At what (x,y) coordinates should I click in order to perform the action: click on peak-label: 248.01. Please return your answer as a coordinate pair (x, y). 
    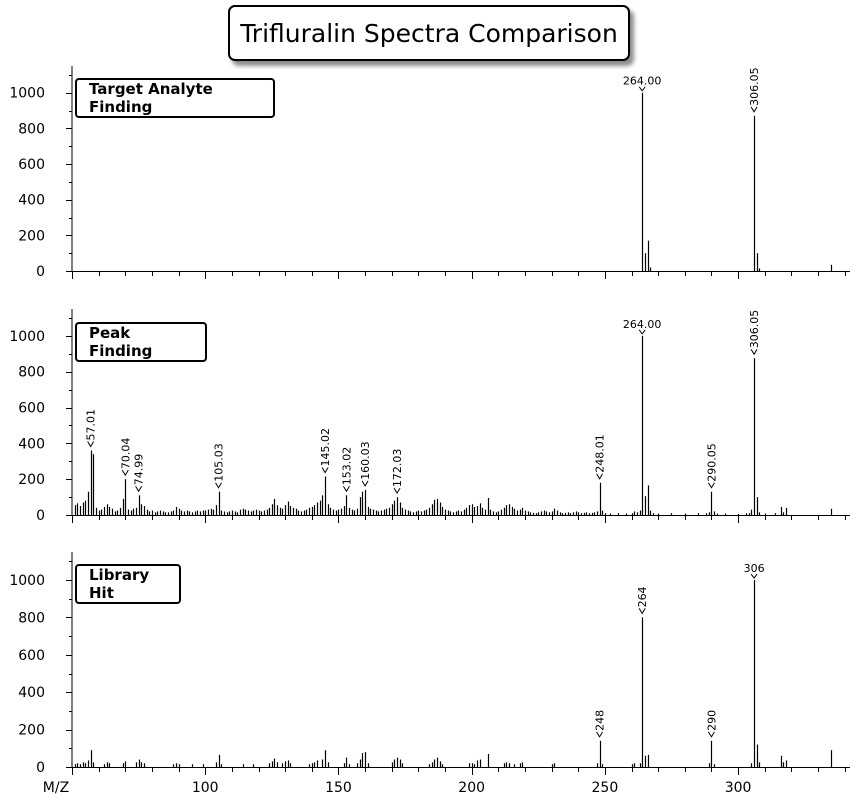
    Looking at the image, I should click on (600, 453).